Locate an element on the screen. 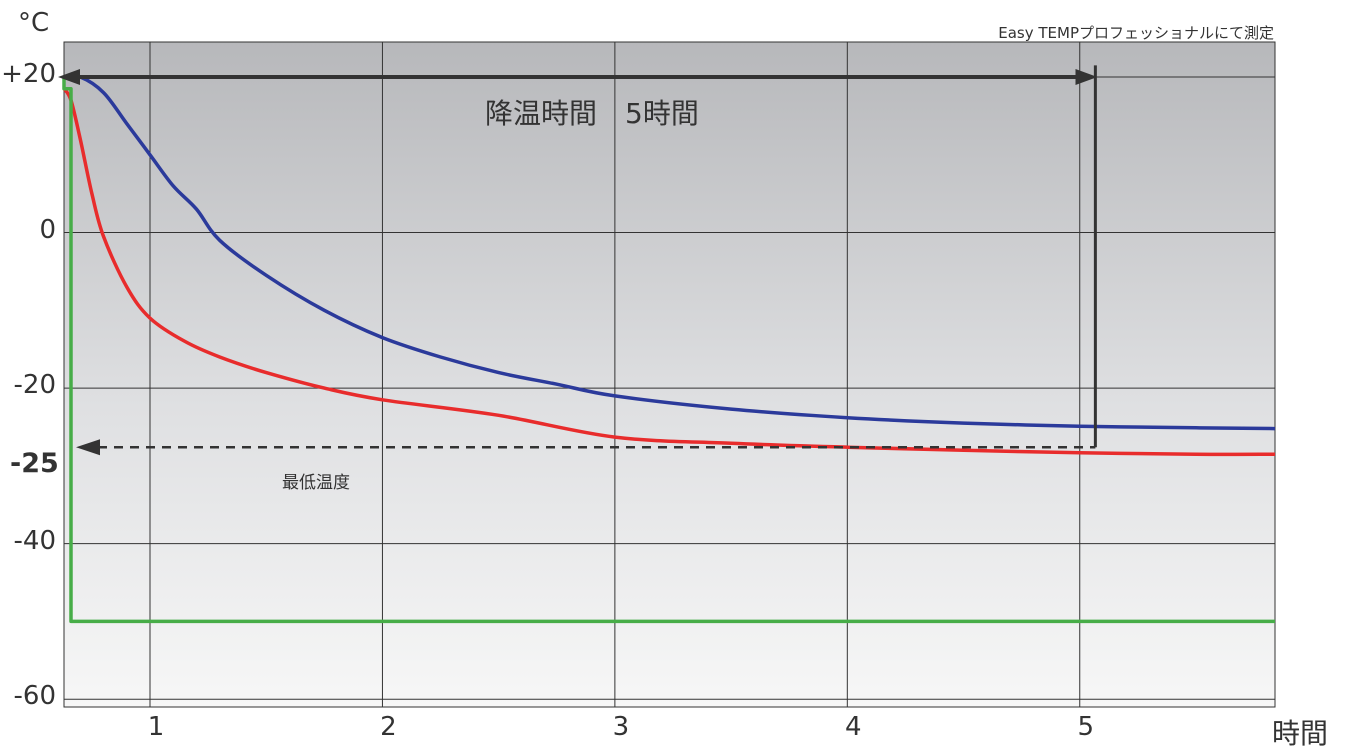 The height and width of the screenshot is (752, 1350). x-tick-label: 4 is located at coordinates (853, 727).